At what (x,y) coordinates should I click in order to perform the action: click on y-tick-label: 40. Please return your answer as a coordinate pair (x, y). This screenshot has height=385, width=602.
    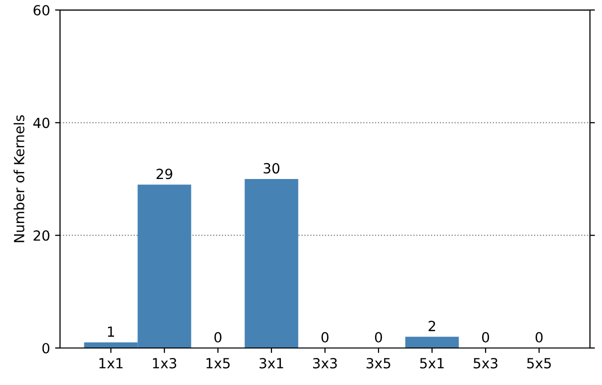
    Looking at the image, I should click on (41, 123).